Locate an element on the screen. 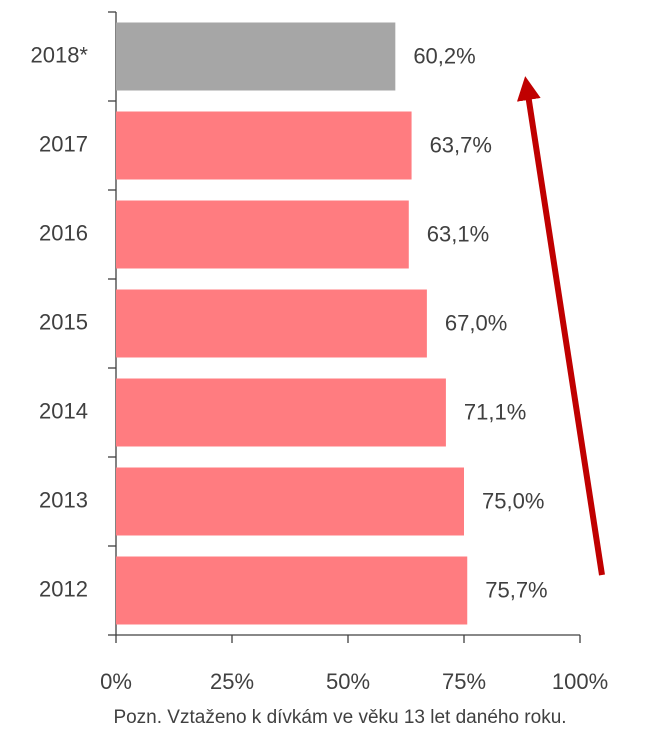 Image resolution: width=648 pixels, height=730 pixels. x-tick-label: 75% is located at coordinates (464, 681).